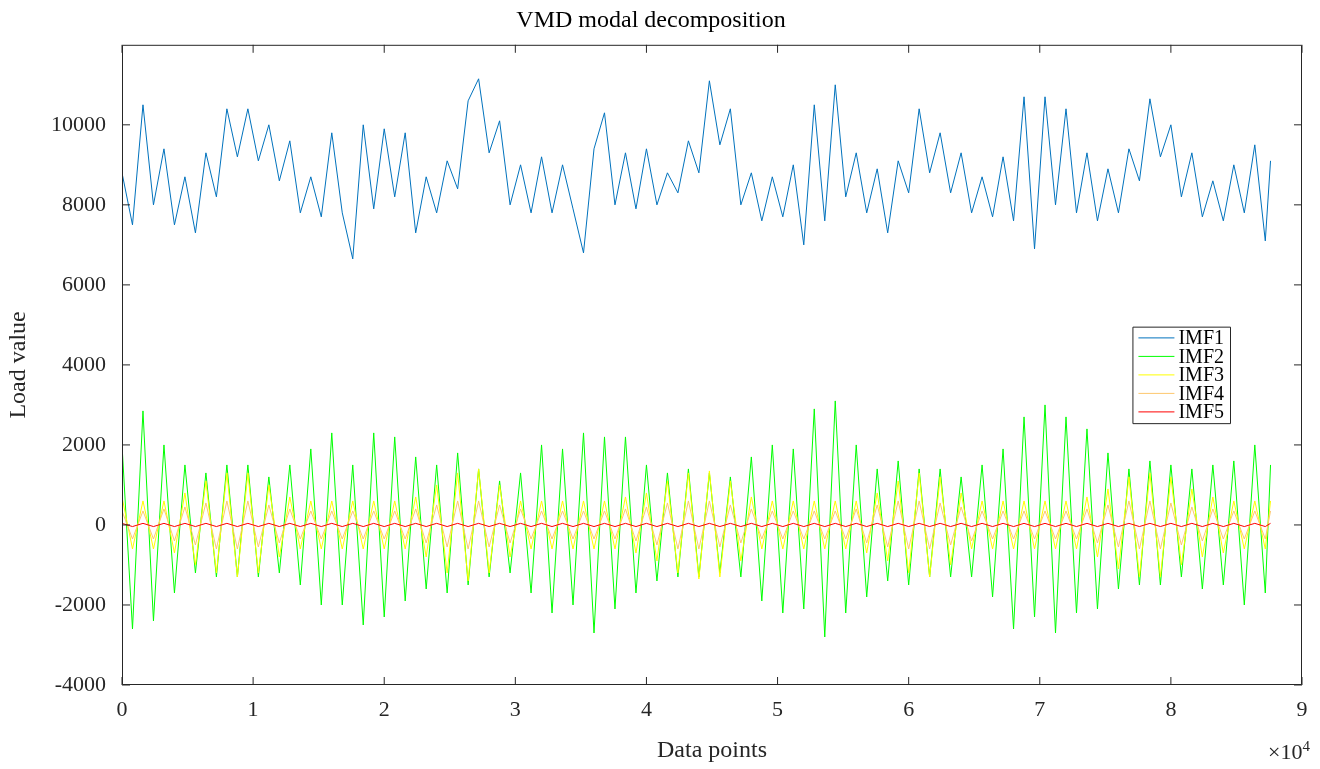 This screenshot has height=769, width=1320. Describe the element at coordinates (84, 363) in the screenshot. I see `y-tick-label: 4000` at that location.